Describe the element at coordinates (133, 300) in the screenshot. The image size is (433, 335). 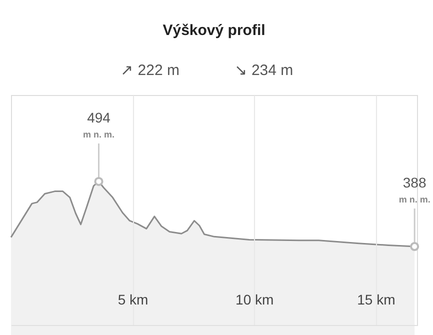
I see `x-tick-label: 5 km` at that location.